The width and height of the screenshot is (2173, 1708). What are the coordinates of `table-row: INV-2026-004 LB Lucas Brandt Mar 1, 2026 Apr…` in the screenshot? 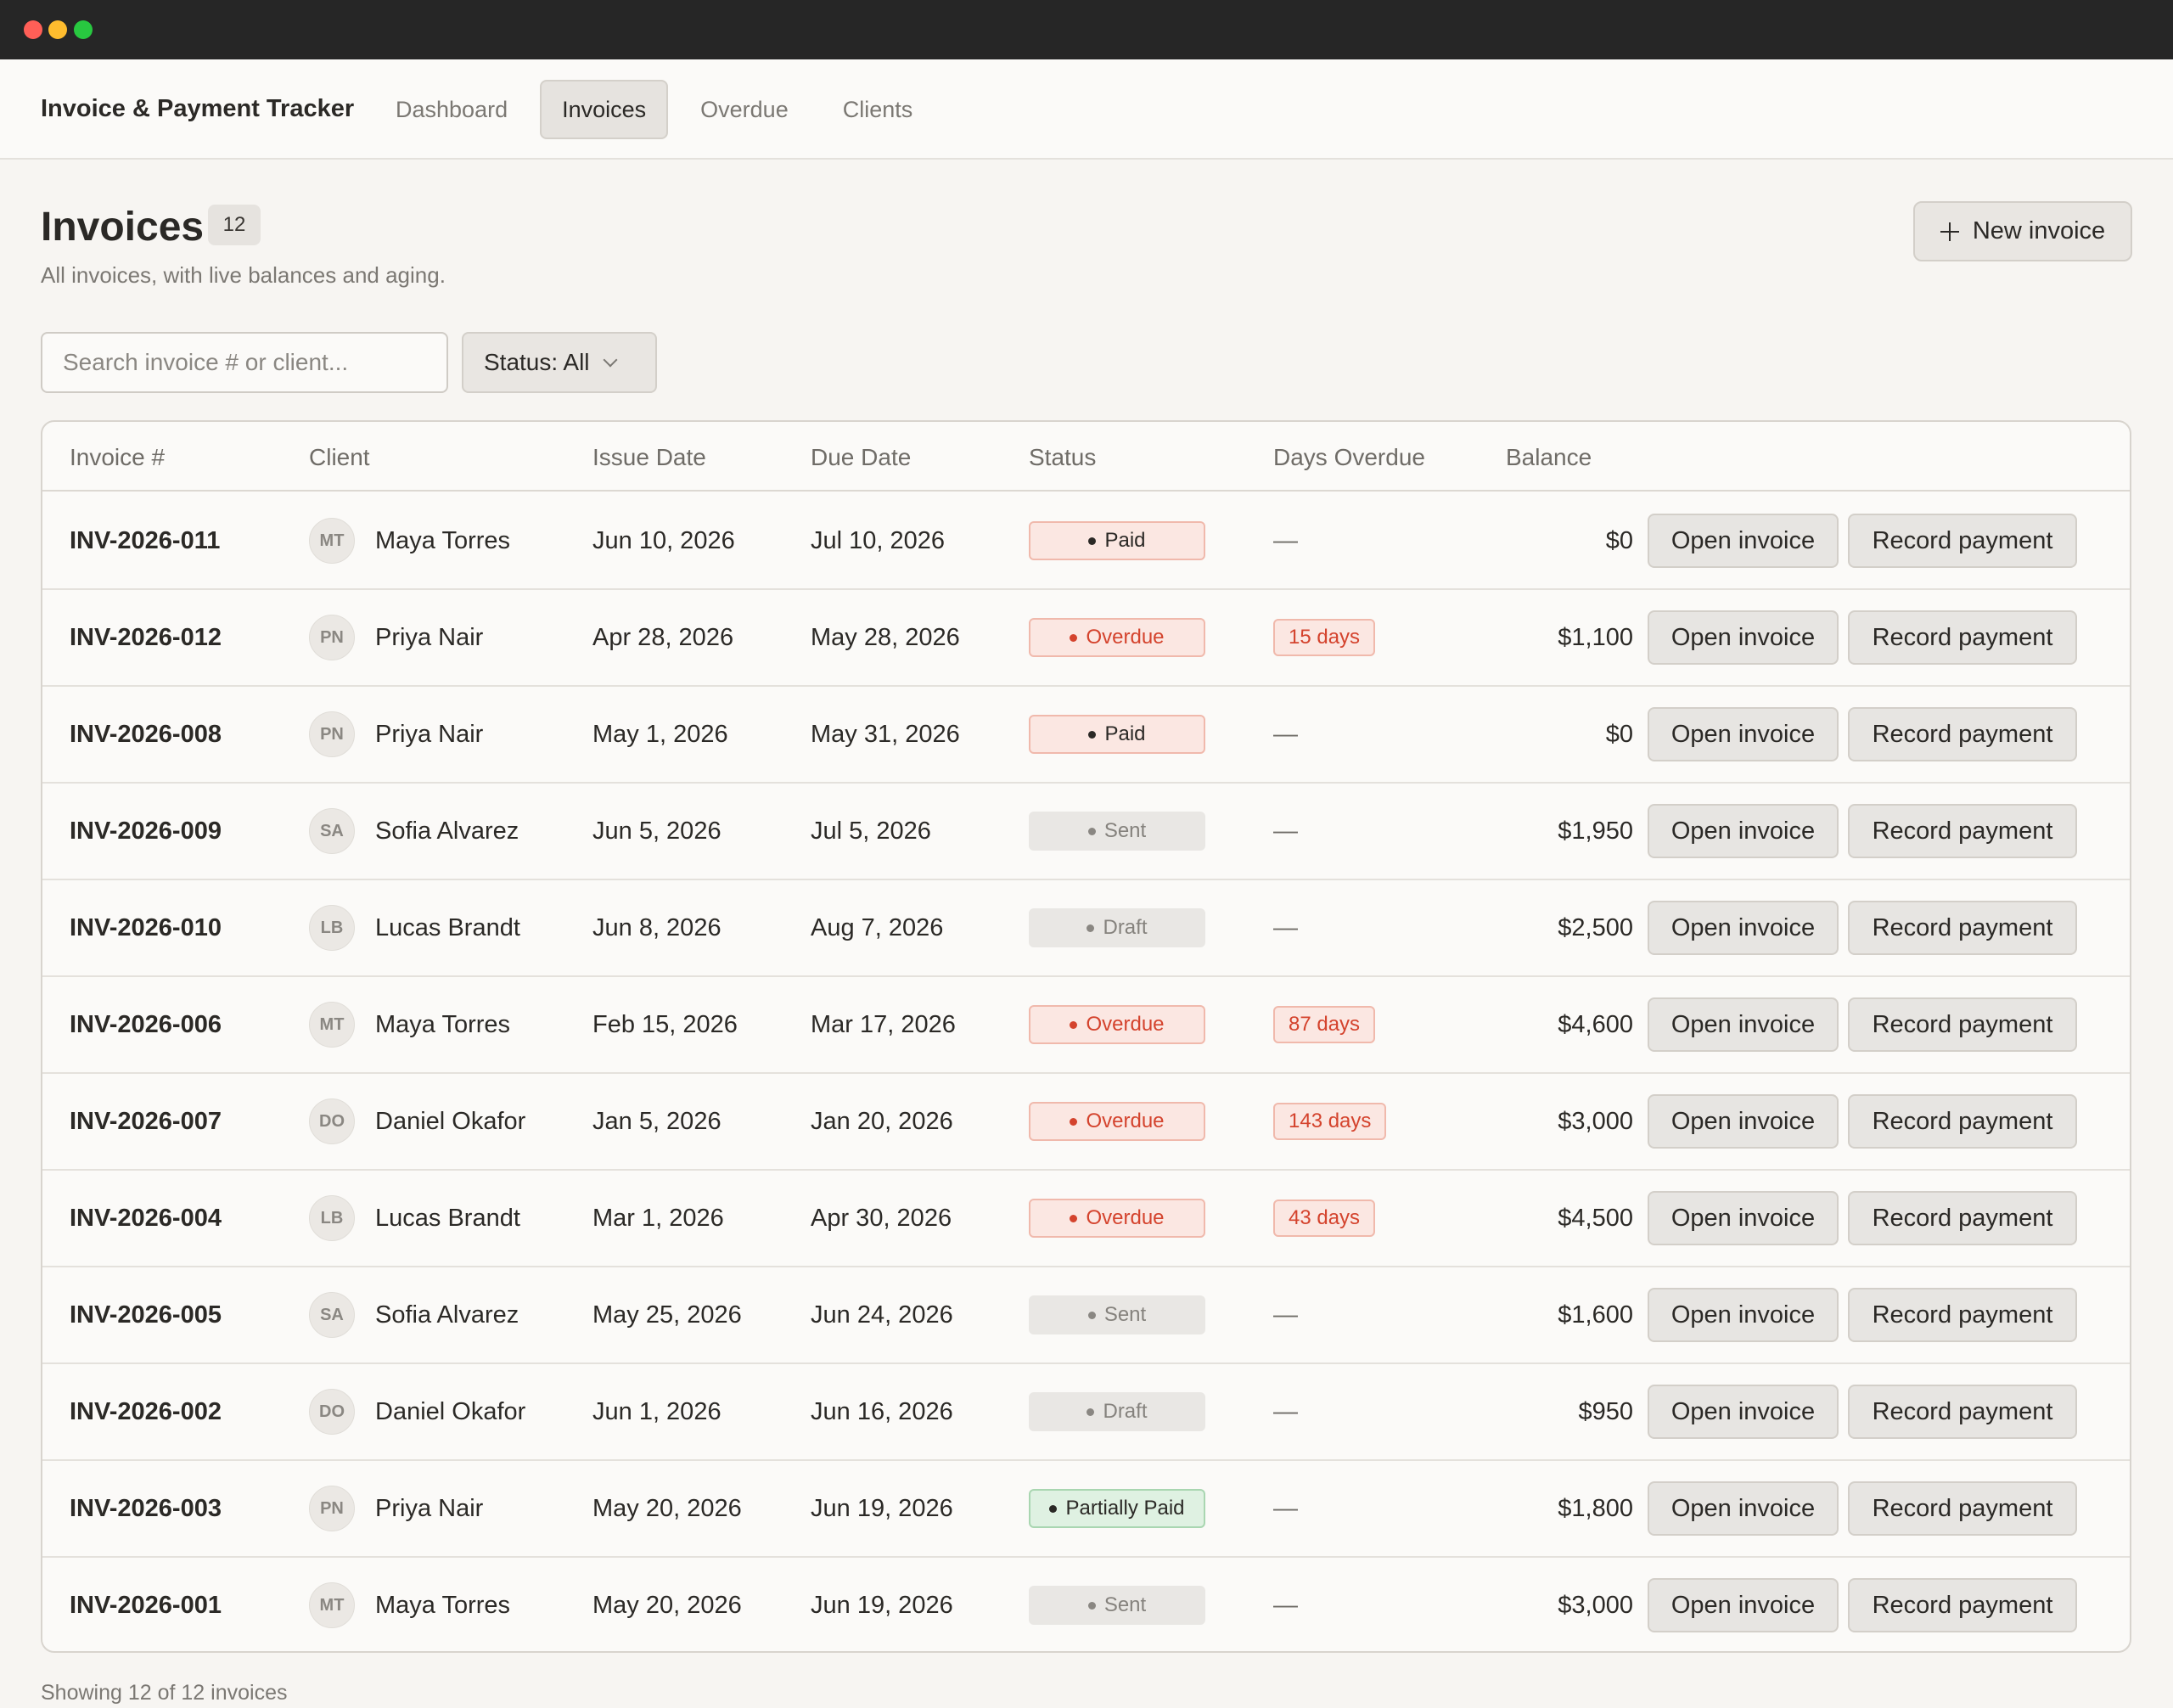 It's located at (1086, 1219).